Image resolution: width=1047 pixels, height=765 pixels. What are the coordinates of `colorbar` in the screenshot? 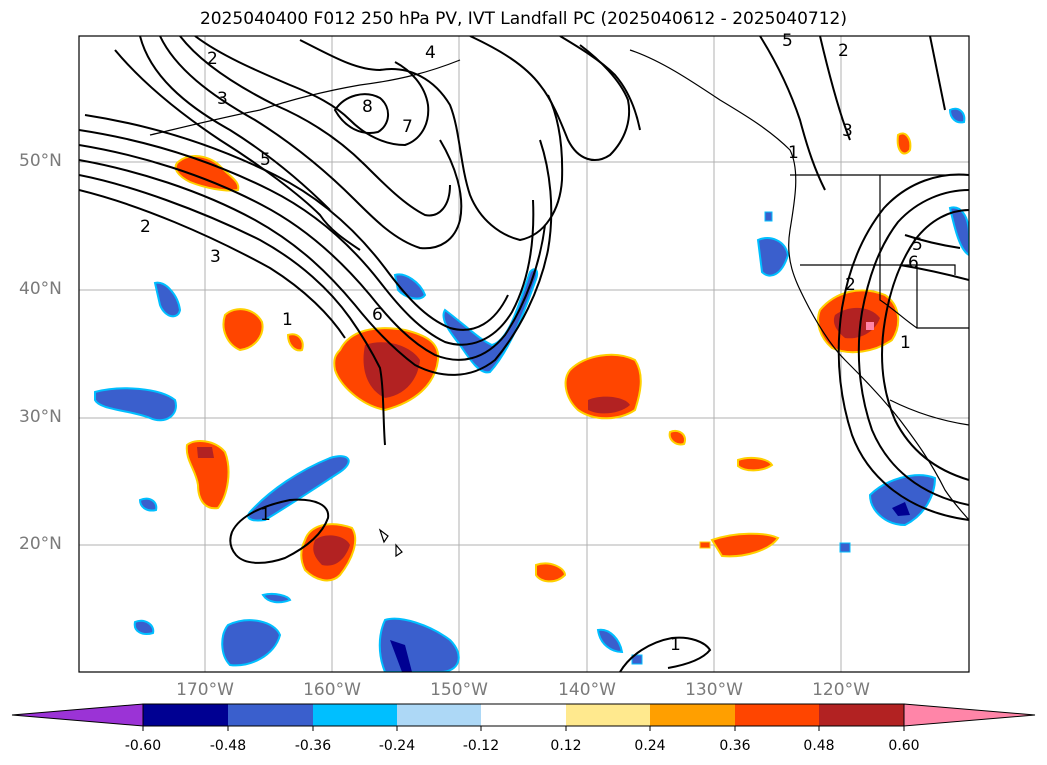 It's located at (523, 717).